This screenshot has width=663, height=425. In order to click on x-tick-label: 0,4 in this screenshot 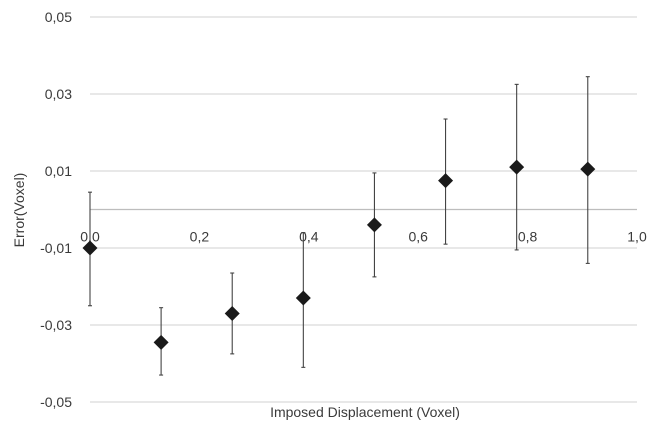, I will do `click(309, 237)`.